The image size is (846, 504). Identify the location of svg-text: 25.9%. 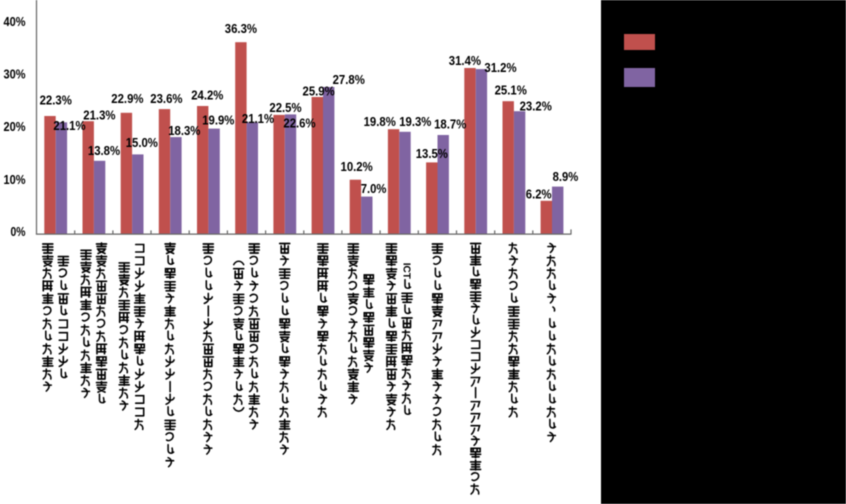
(319, 91).